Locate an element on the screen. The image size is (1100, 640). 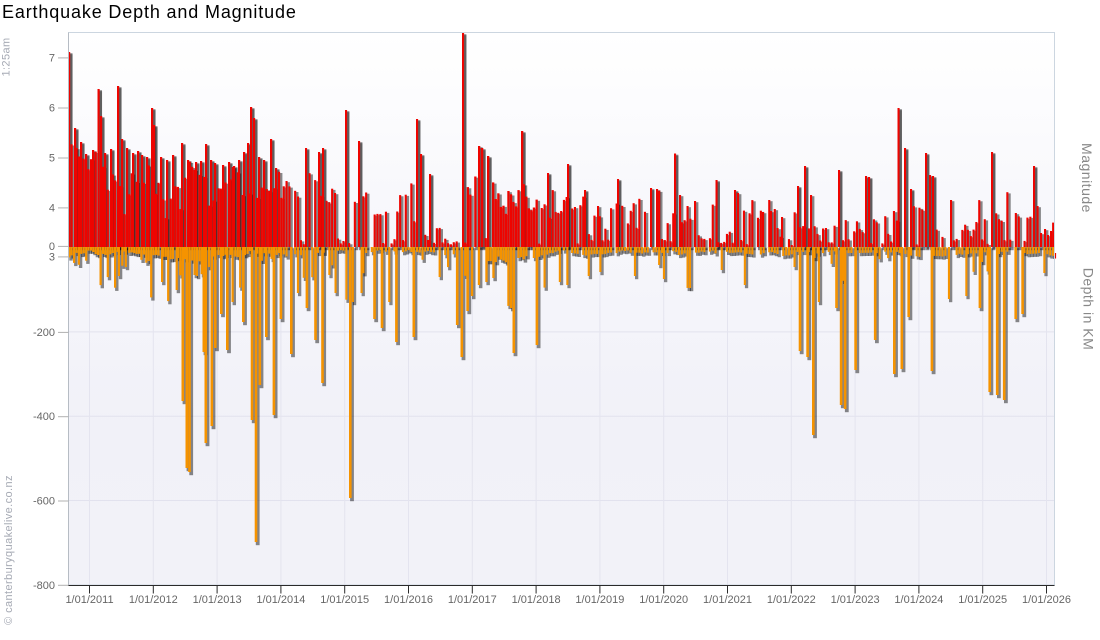
svg-text: -400 is located at coordinates (44, 417).